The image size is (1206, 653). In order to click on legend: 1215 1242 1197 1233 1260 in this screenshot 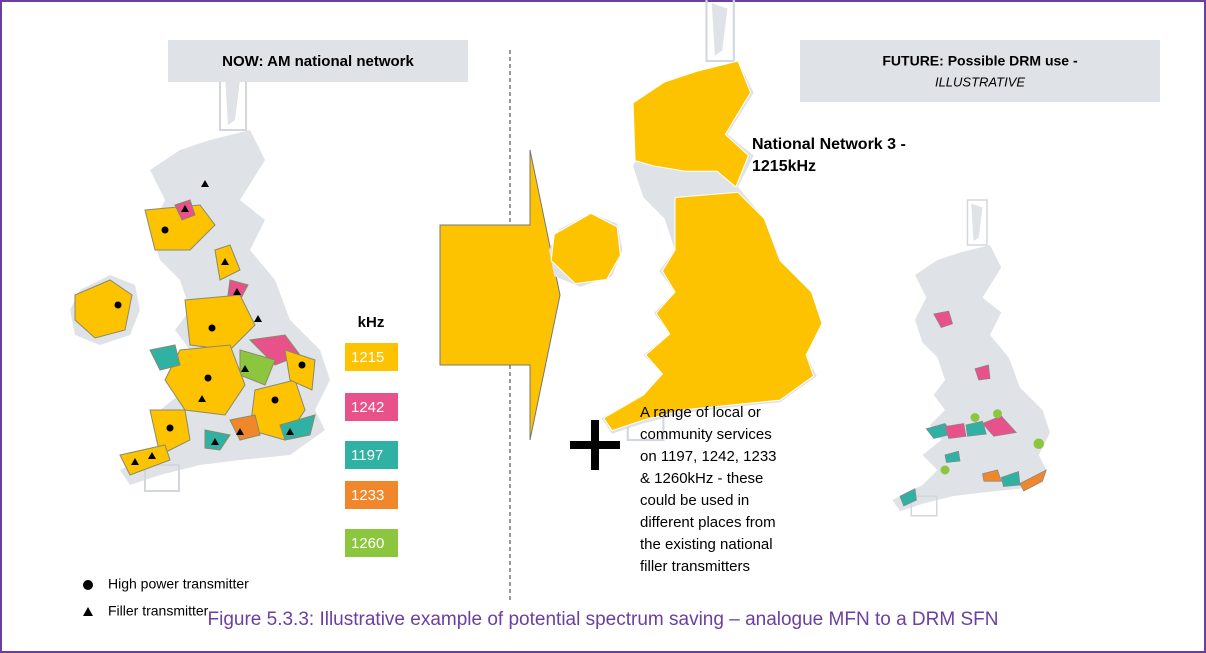, I will do `click(371, 450)`.